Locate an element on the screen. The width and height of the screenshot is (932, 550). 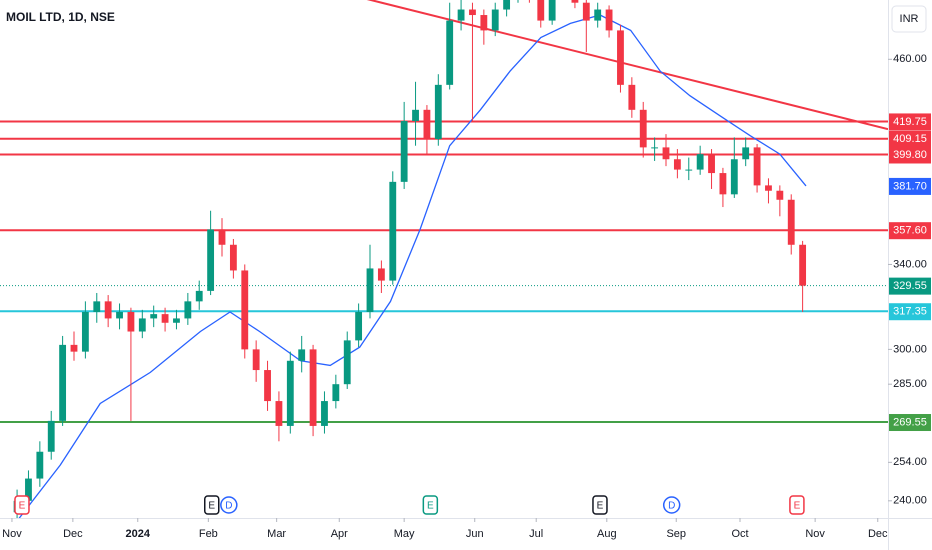
price-tag-label: 399.80 is located at coordinates (910, 155).